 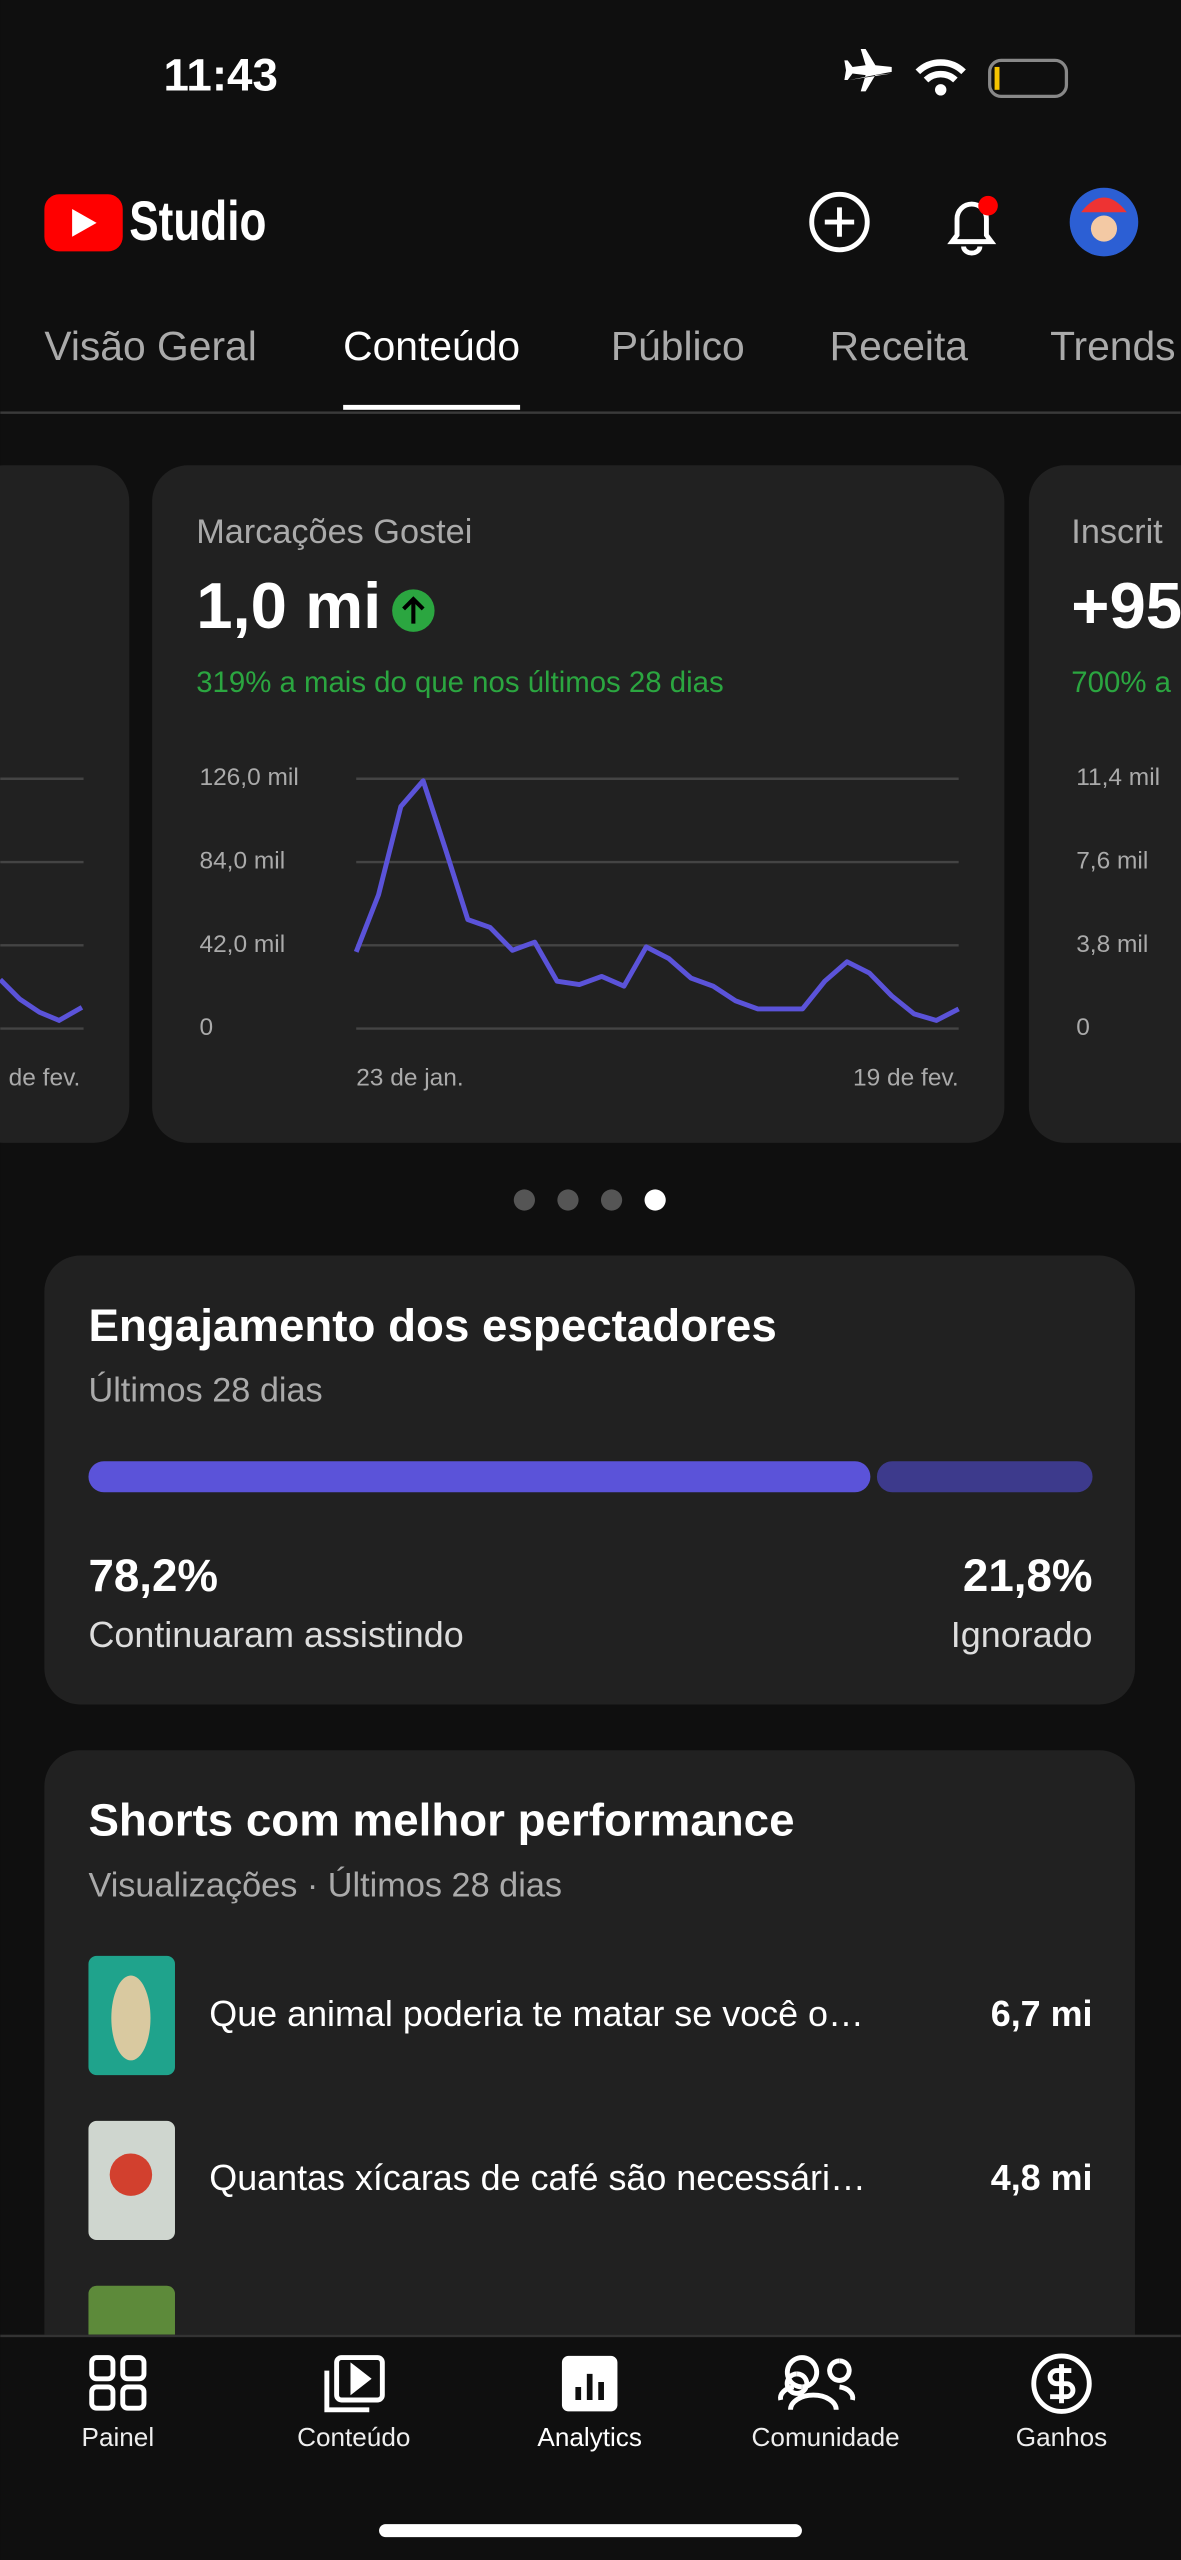 What do you see at coordinates (656, 900) in the screenshot?
I see `line-series` at bounding box center [656, 900].